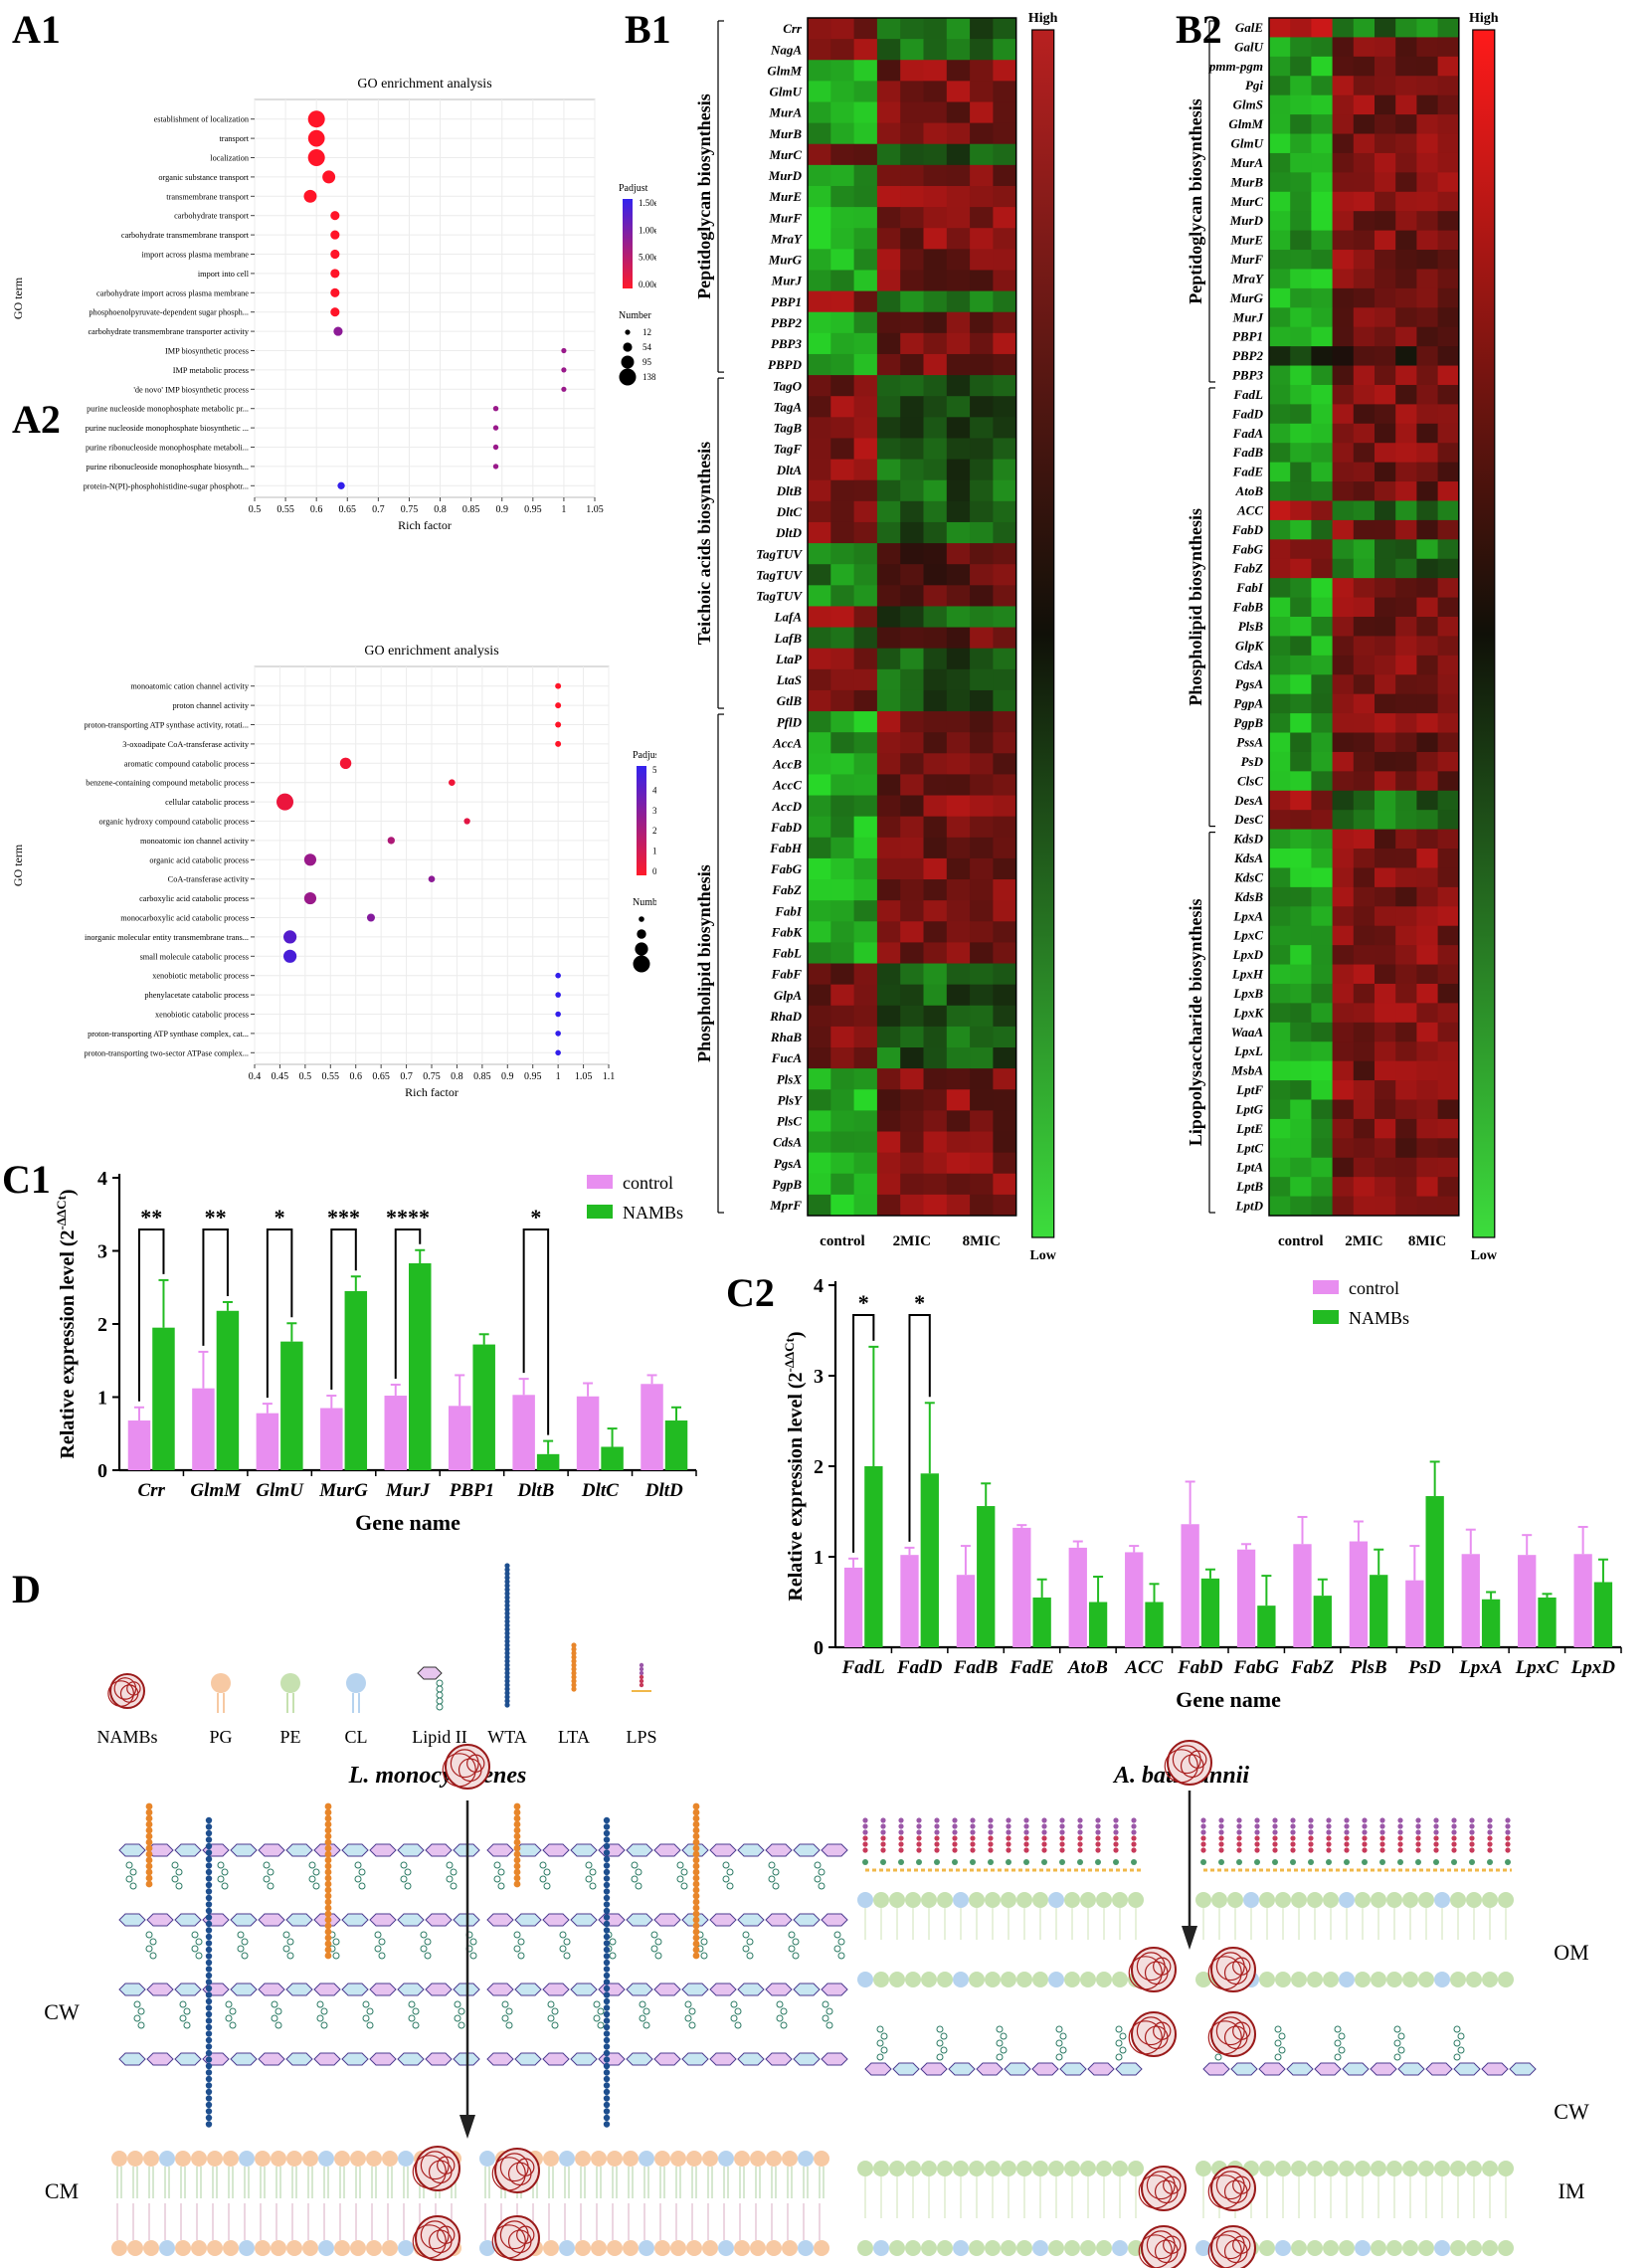 The height and width of the screenshot is (2268, 1651). What do you see at coordinates (1195, 1023) in the screenshot?
I see `group-label: Lipopolysaccharide biosynthesis` at bounding box center [1195, 1023].